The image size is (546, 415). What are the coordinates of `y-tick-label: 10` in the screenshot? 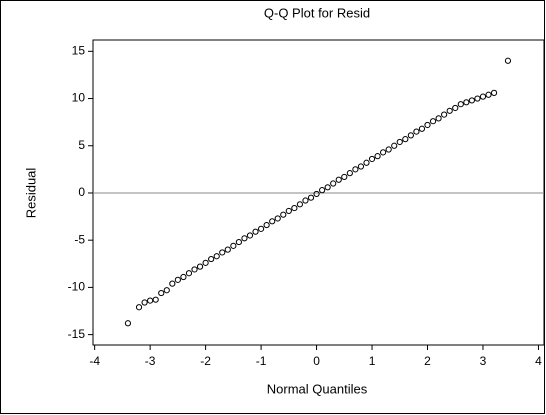 It's located at (79, 98).